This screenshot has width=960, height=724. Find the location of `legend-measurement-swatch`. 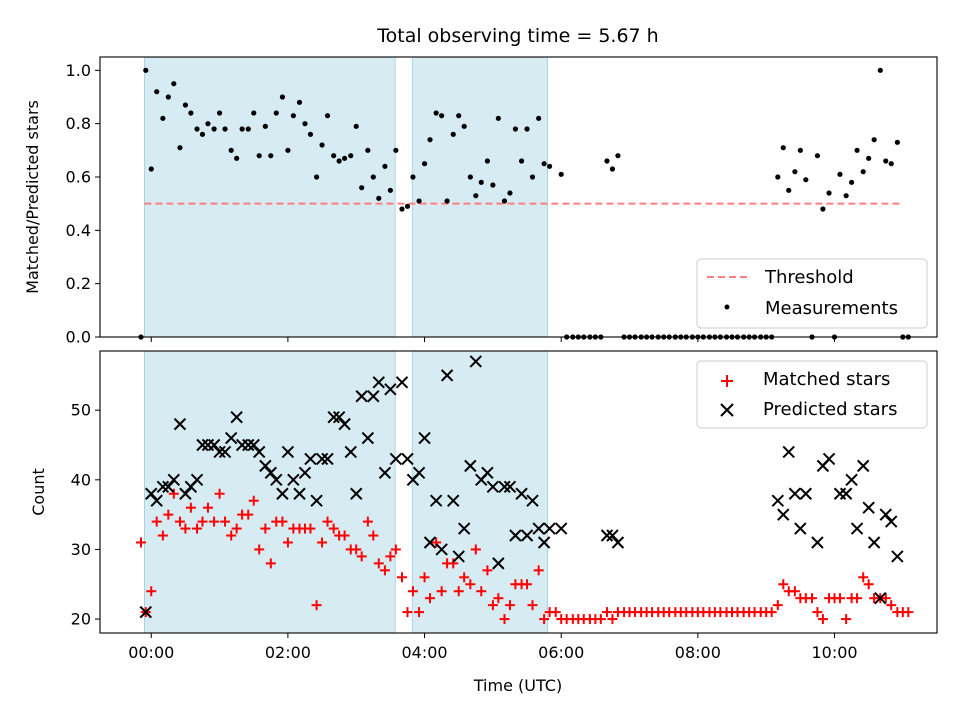

legend-measurement-swatch is located at coordinates (727, 307).